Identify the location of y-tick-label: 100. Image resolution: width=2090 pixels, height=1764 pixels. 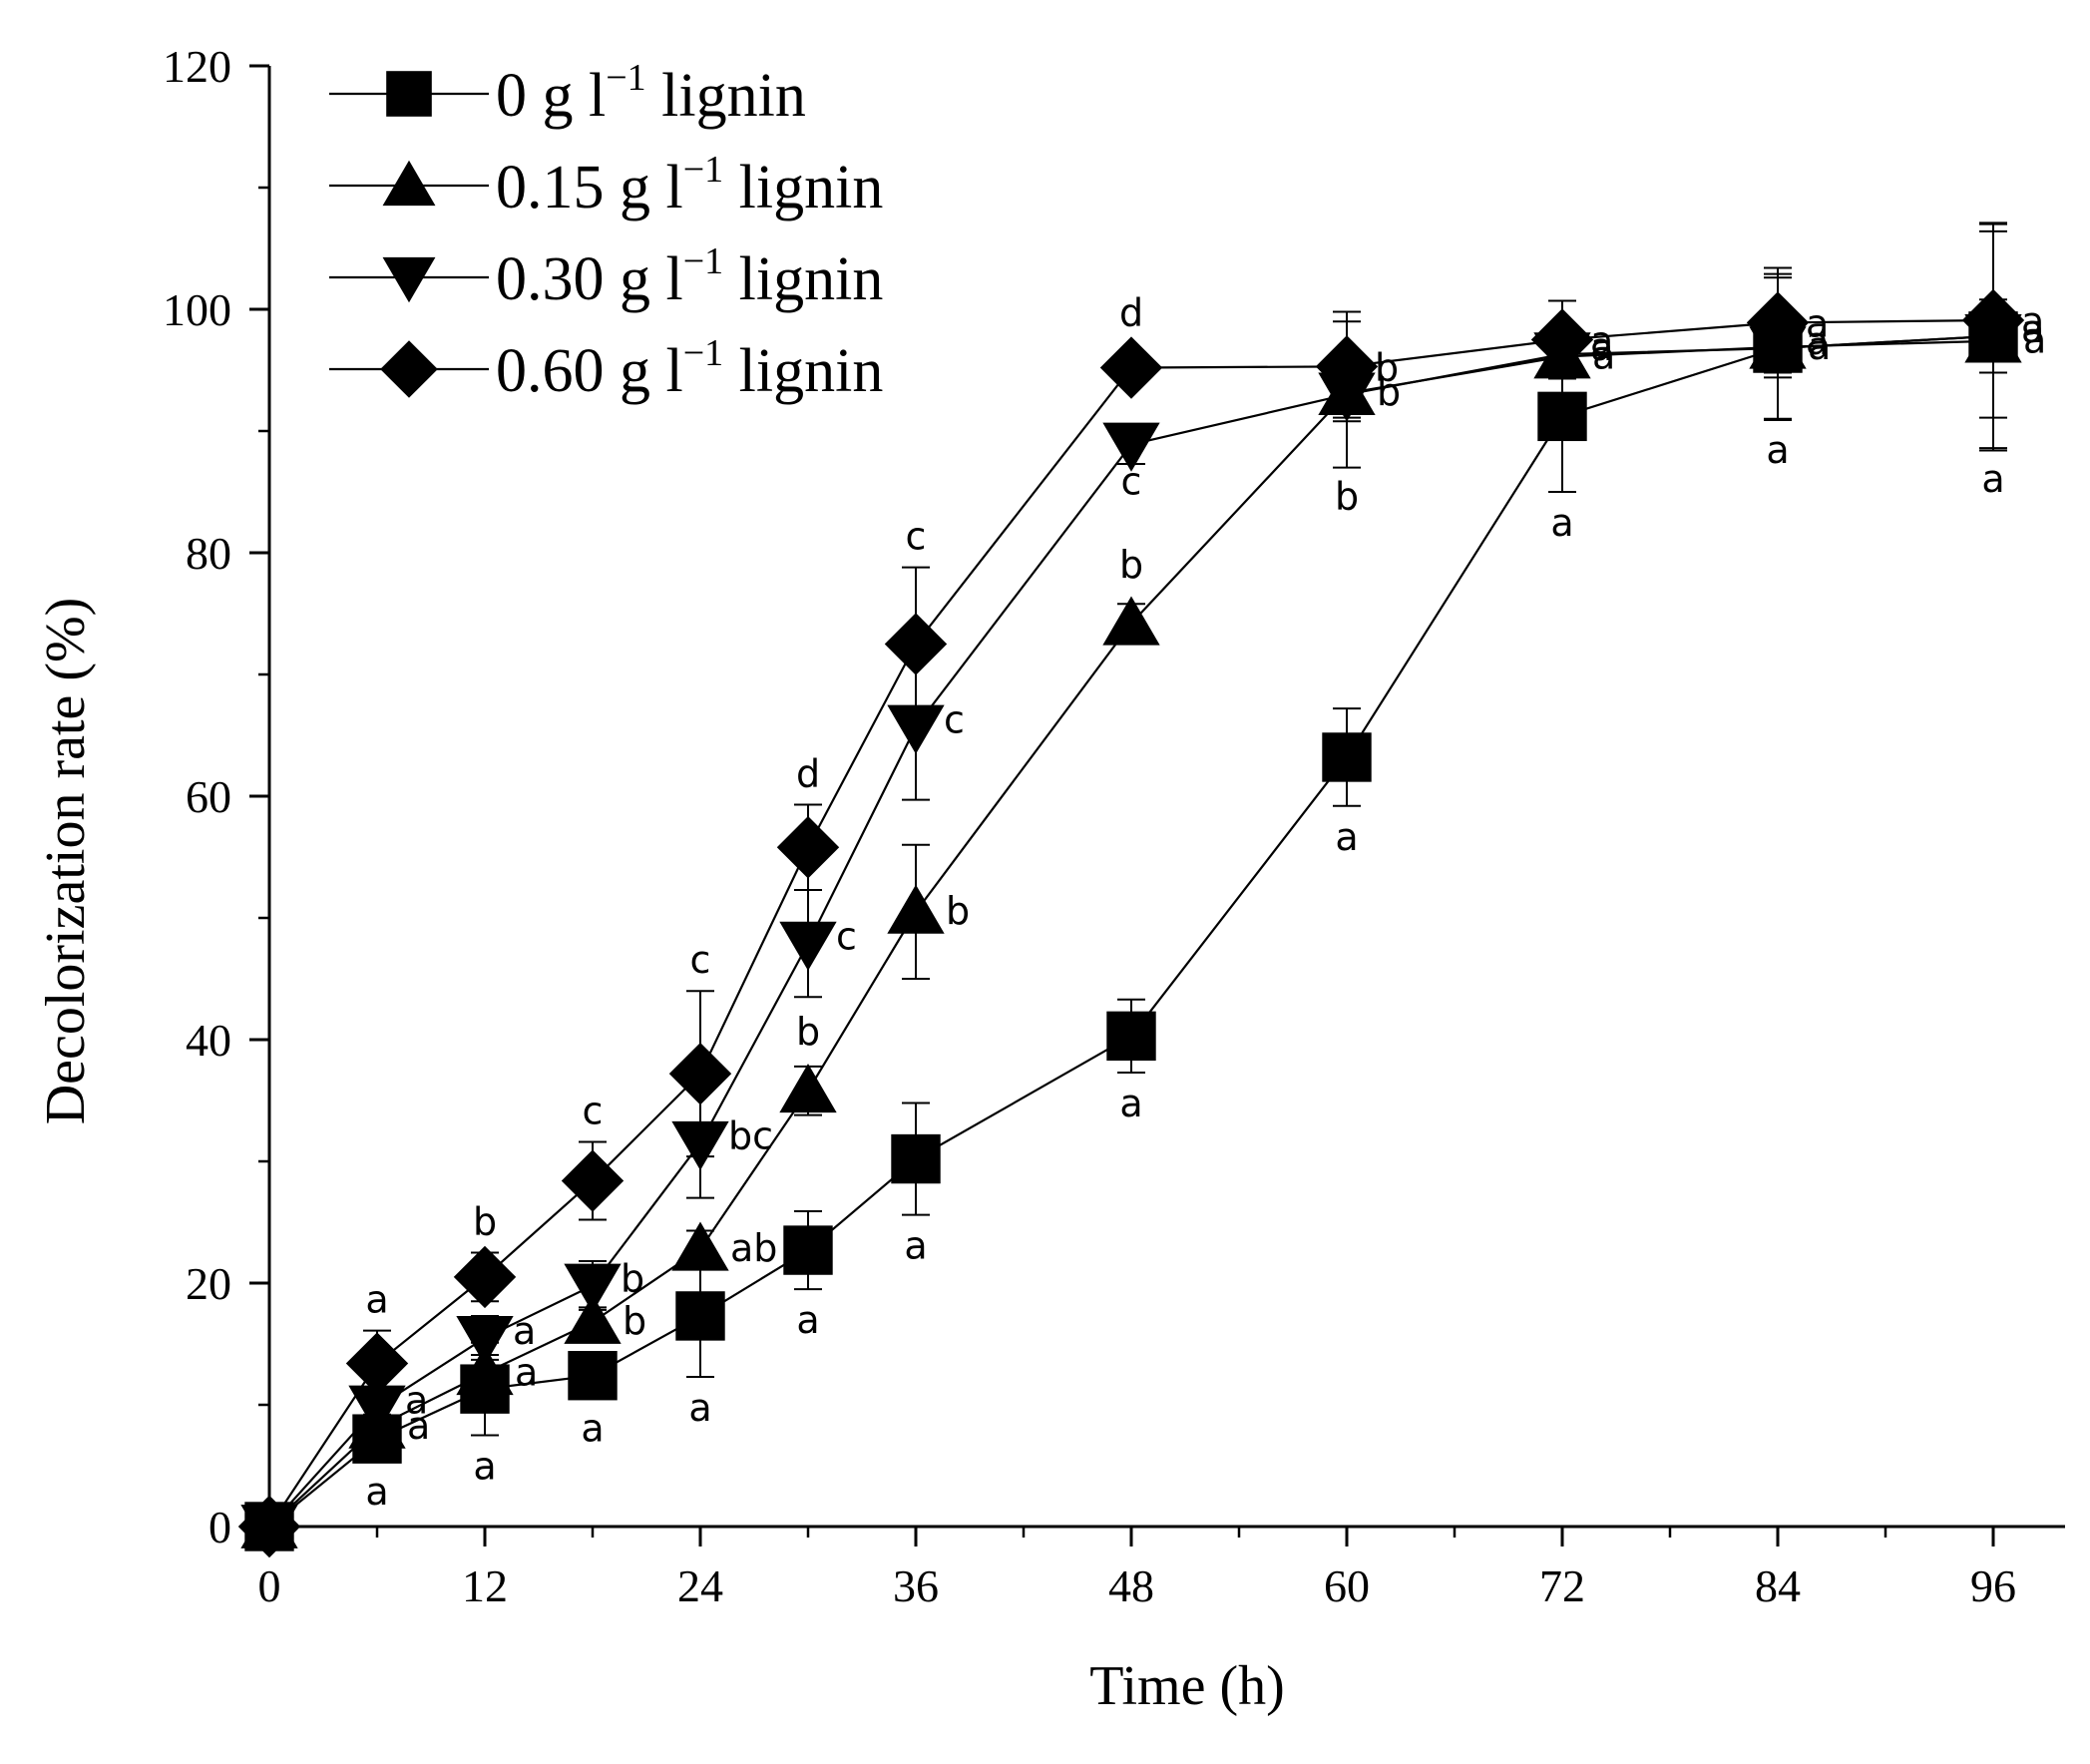
(197, 309).